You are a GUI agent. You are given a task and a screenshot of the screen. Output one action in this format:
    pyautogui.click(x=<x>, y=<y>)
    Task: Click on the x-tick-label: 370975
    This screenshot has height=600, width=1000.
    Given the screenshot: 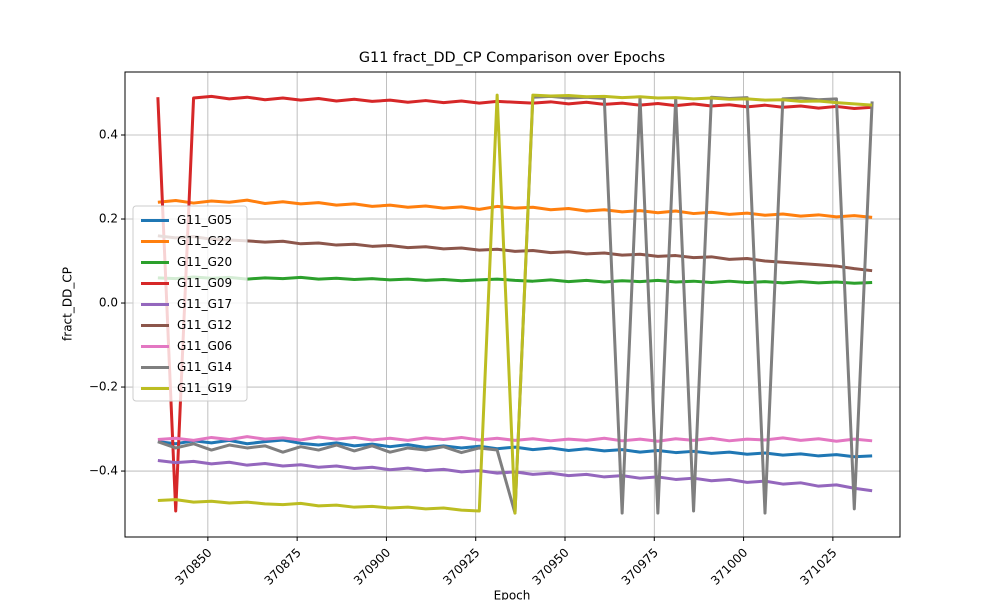 What is the action you would take?
    pyautogui.click(x=640, y=566)
    